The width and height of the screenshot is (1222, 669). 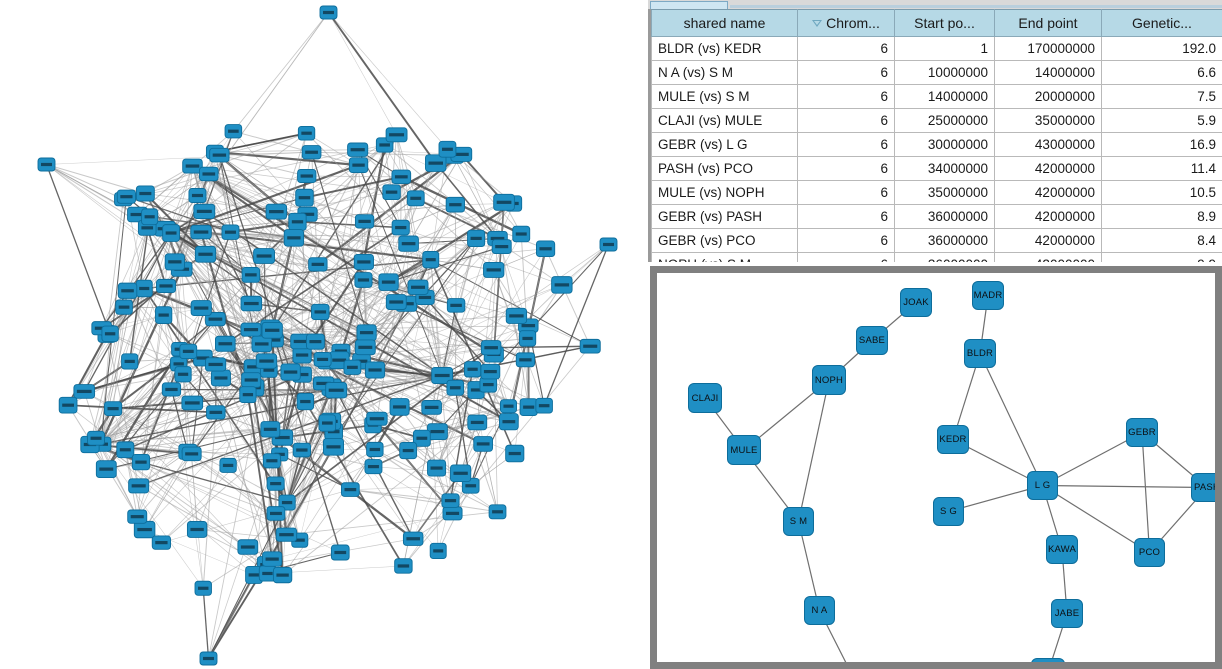 What do you see at coordinates (944, 120) in the screenshot?
I see `table-cell-start_point: 25000000` at bounding box center [944, 120].